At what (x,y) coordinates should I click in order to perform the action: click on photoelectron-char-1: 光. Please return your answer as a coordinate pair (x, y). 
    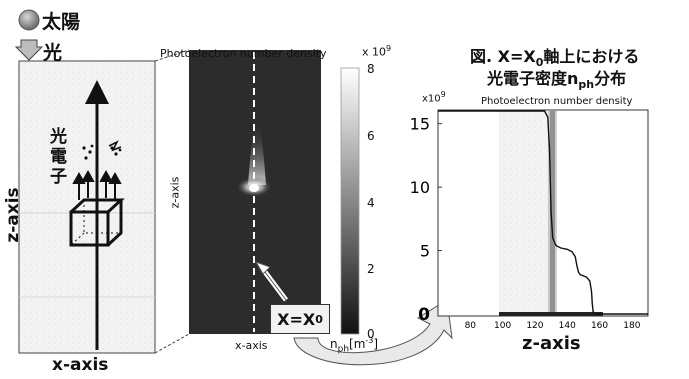
    Looking at the image, I should click on (58, 137).